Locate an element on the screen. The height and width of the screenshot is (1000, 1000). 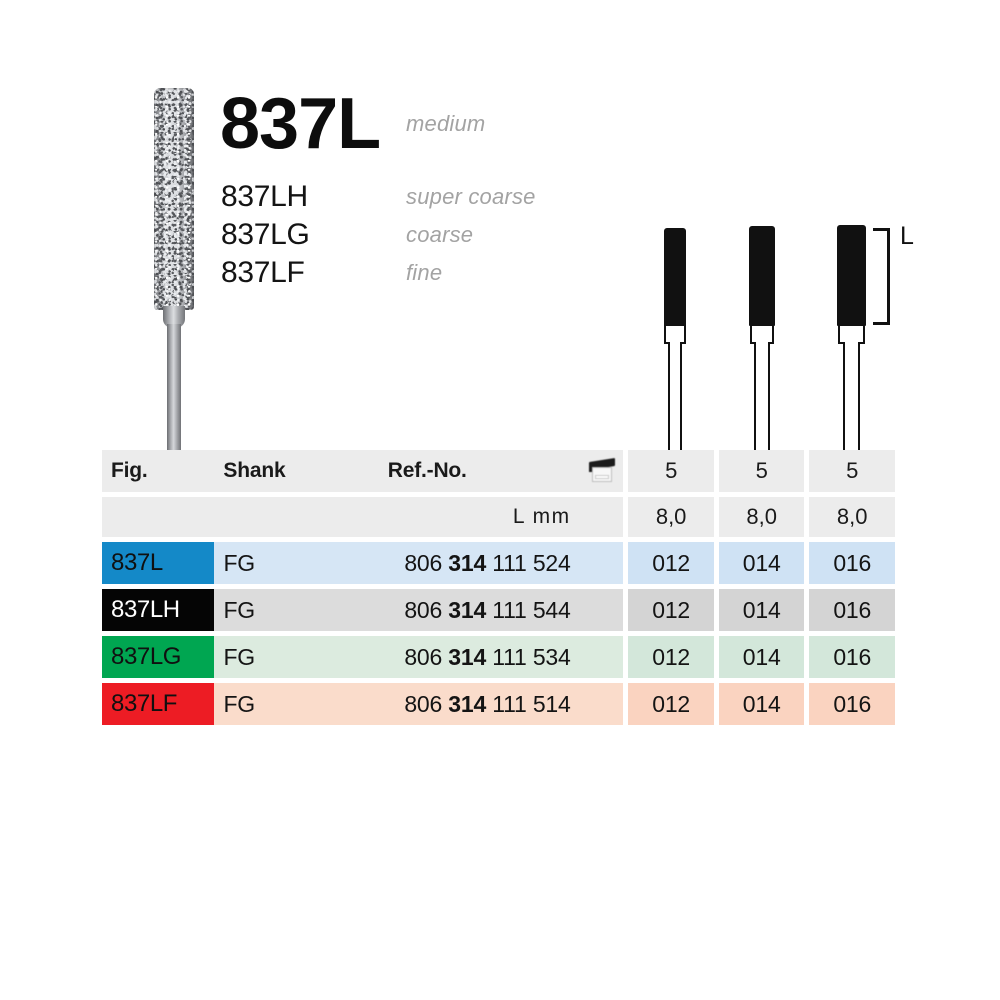
variant-code: 837LG is located at coordinates (265, 234).